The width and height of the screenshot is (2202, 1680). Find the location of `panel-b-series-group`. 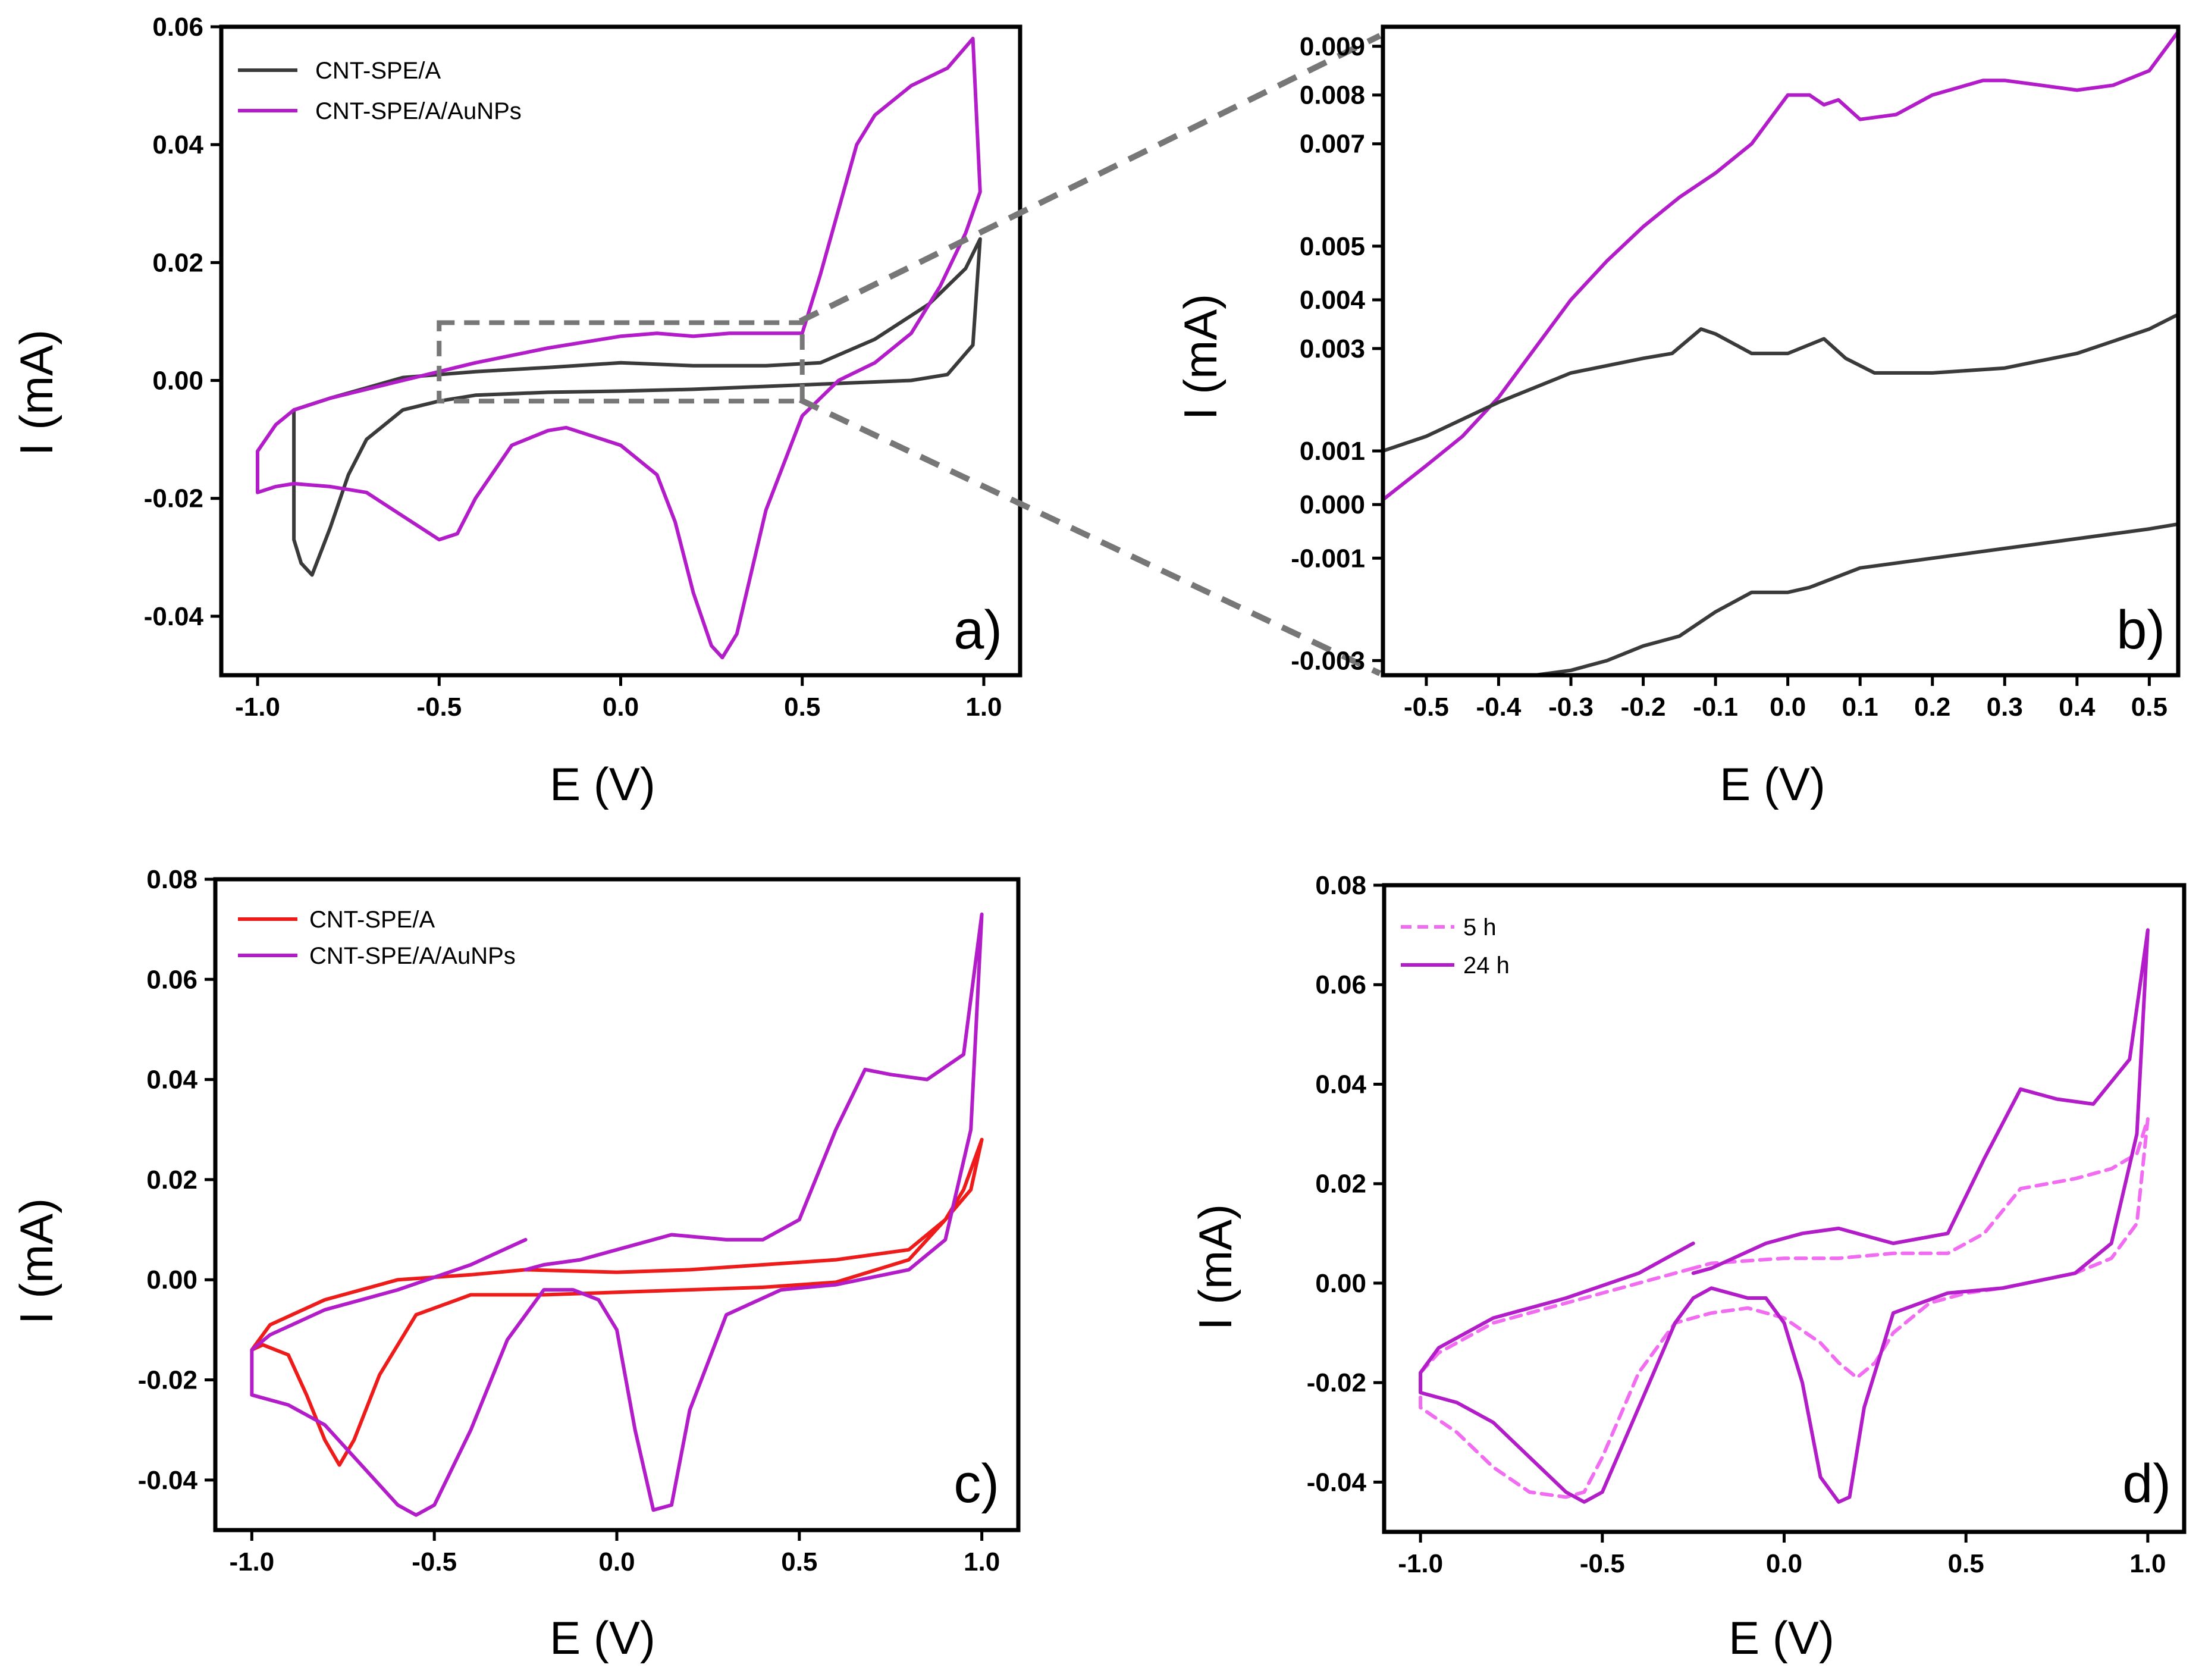

panel-b-series-group is located at coordinates (1780, 352).